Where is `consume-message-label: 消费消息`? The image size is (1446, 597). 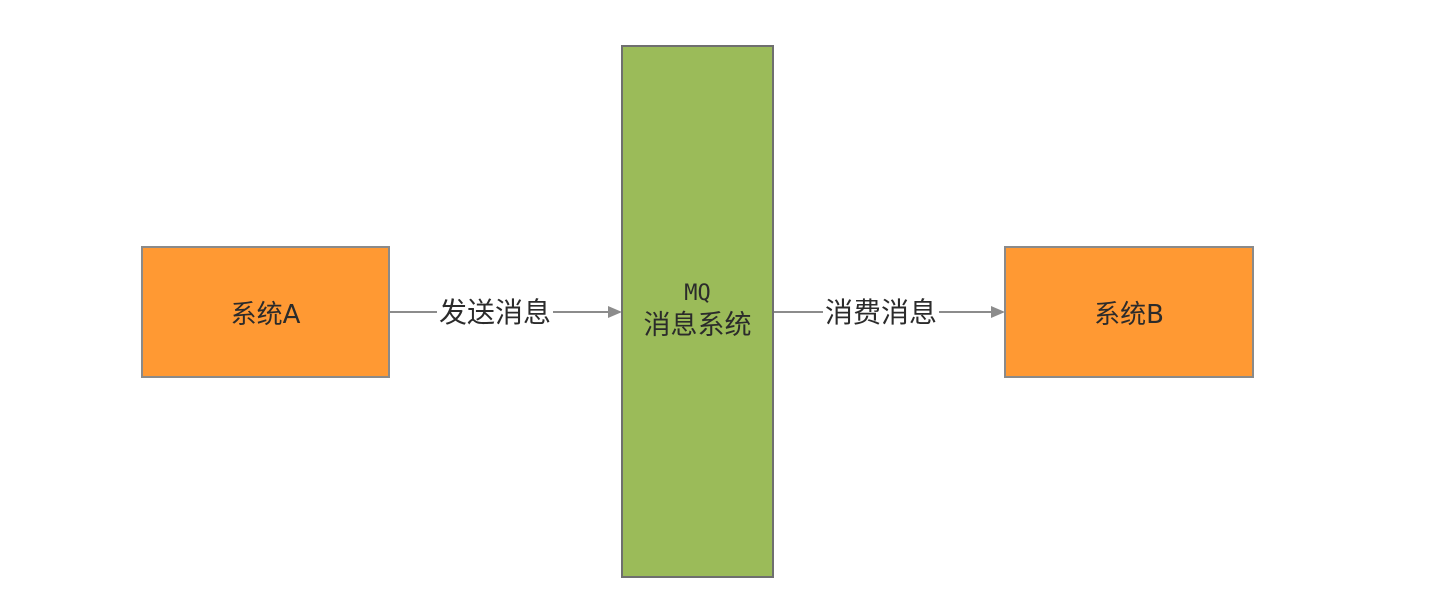 consume-message-label: 消费消息 is located at coordinates (881, 313).